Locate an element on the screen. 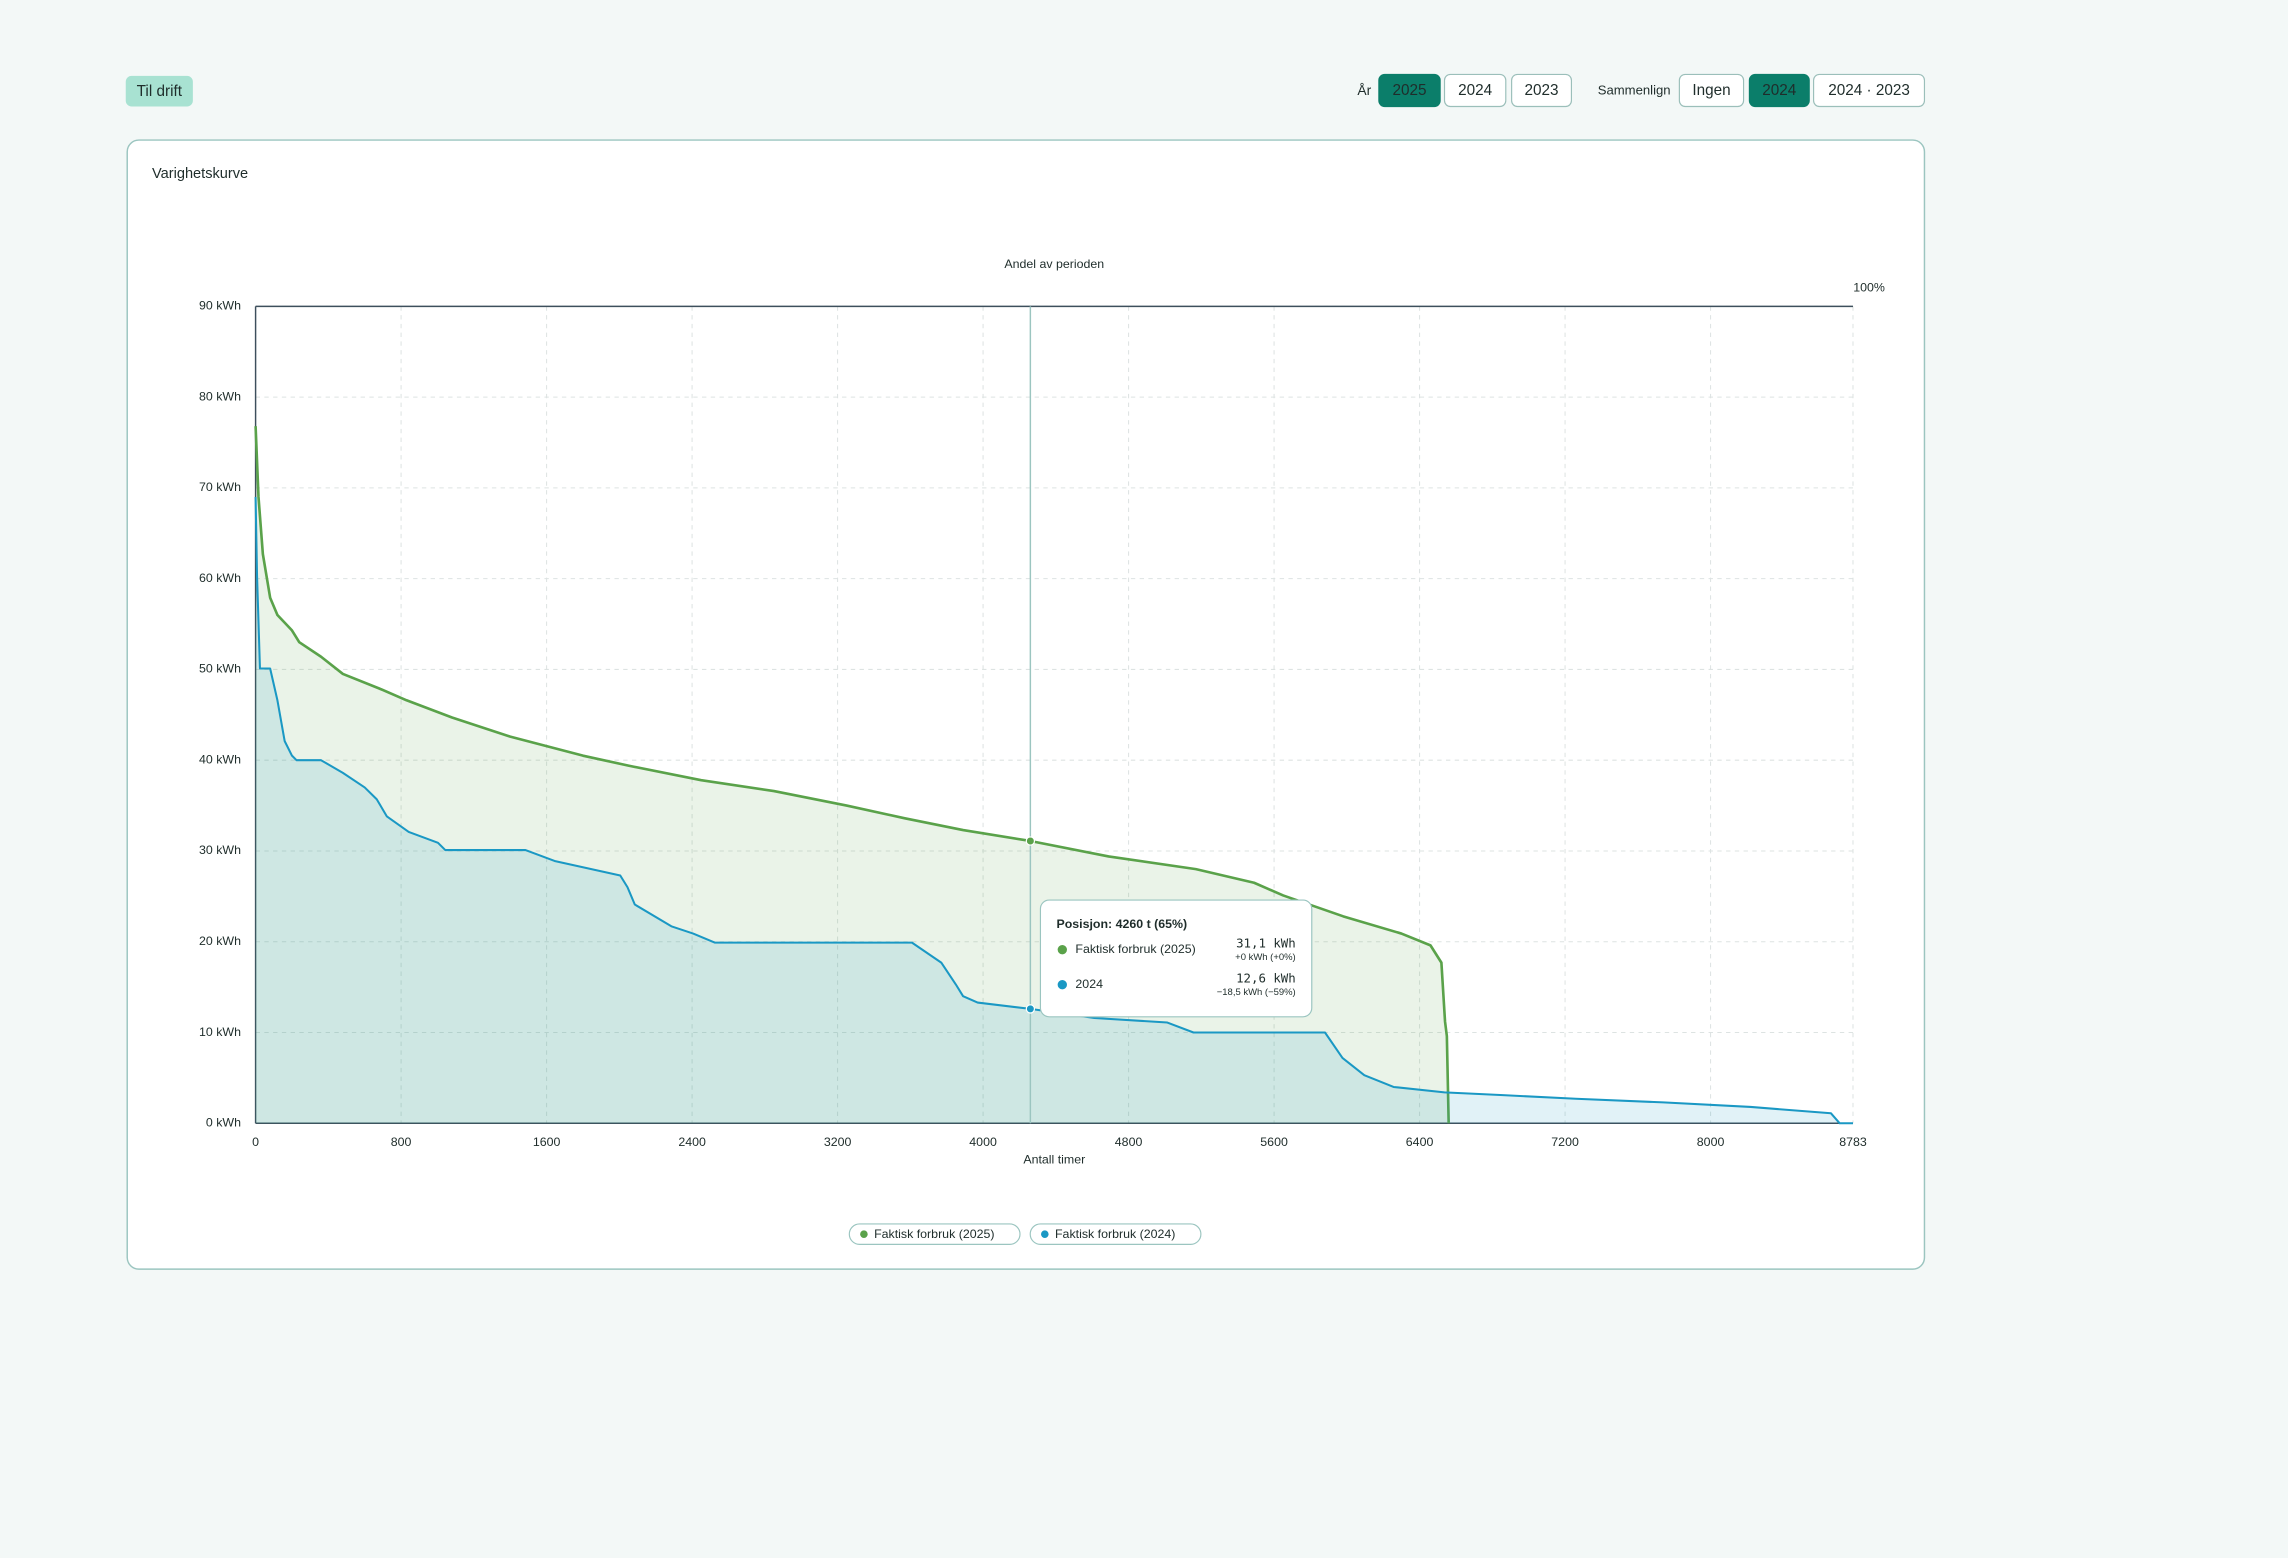  year-button-label: 2023 is located at coordinates (1542, 90).